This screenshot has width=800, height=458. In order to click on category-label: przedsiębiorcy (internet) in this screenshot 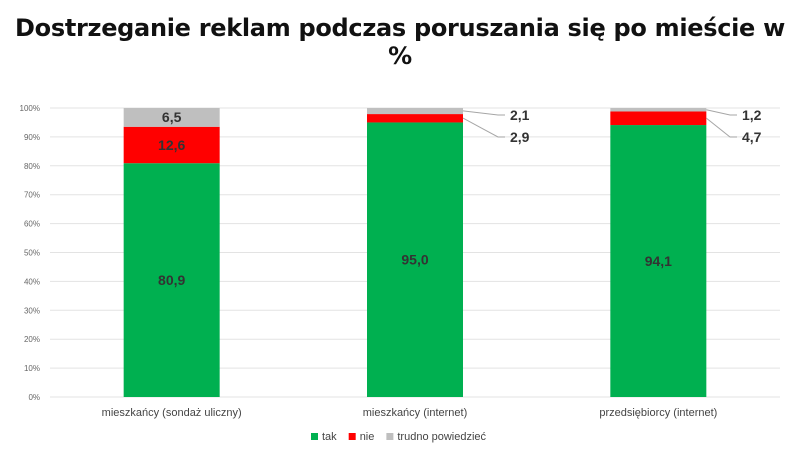, I will do `click(658, 413)`.